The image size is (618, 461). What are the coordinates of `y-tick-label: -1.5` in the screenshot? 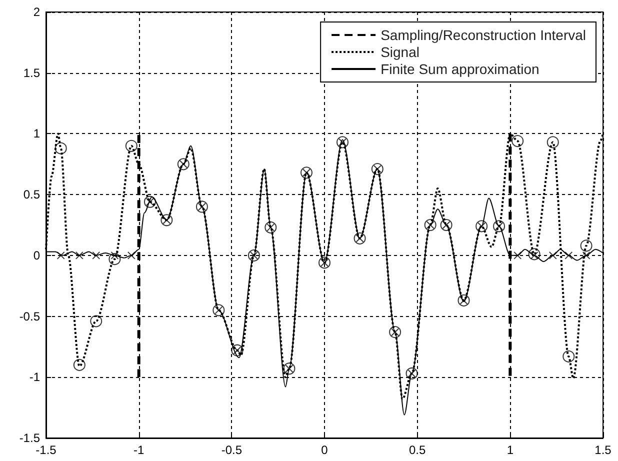 It's located at (29, 438).